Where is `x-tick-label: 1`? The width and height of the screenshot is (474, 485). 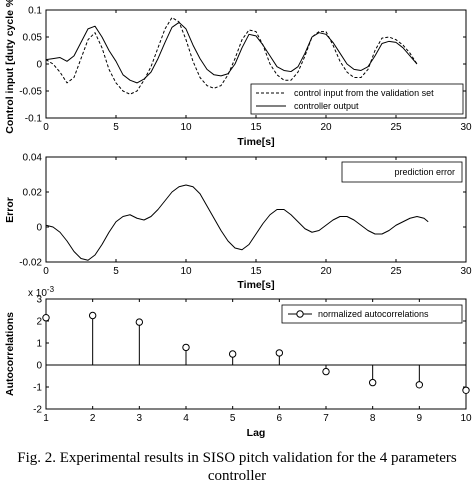 x-tick-label: 1 is located at coordinates (46, 418).